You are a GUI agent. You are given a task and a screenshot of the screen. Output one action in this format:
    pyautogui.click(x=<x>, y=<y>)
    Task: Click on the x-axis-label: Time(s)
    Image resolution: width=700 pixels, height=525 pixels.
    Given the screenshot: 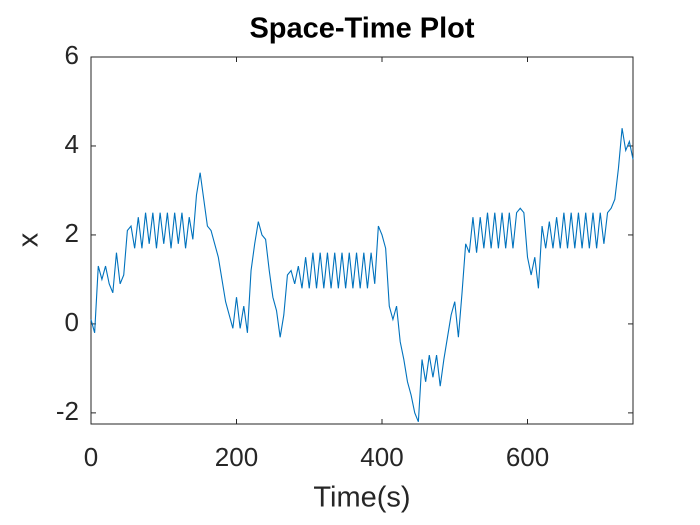 What is the action you would take?
    pyautogui.click(x=361, y=498)
    